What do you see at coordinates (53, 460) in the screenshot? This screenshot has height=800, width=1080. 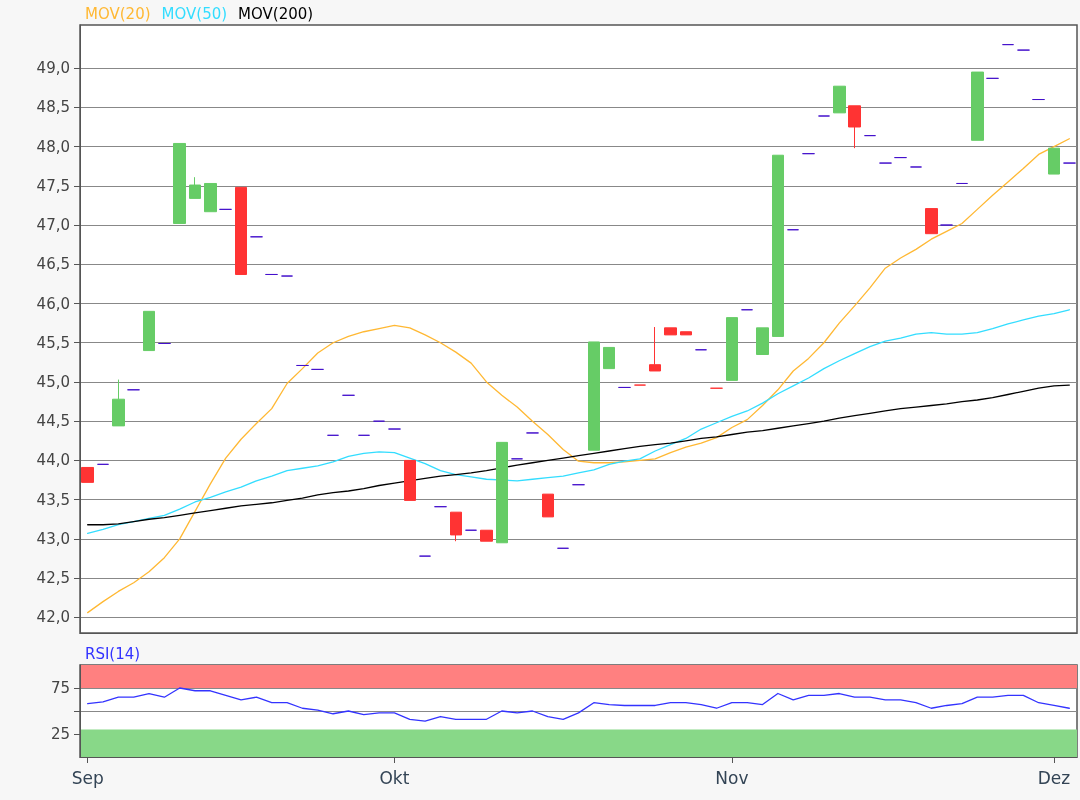 I see `y-tick-label: 44,0` at bounding box center [53, 460].